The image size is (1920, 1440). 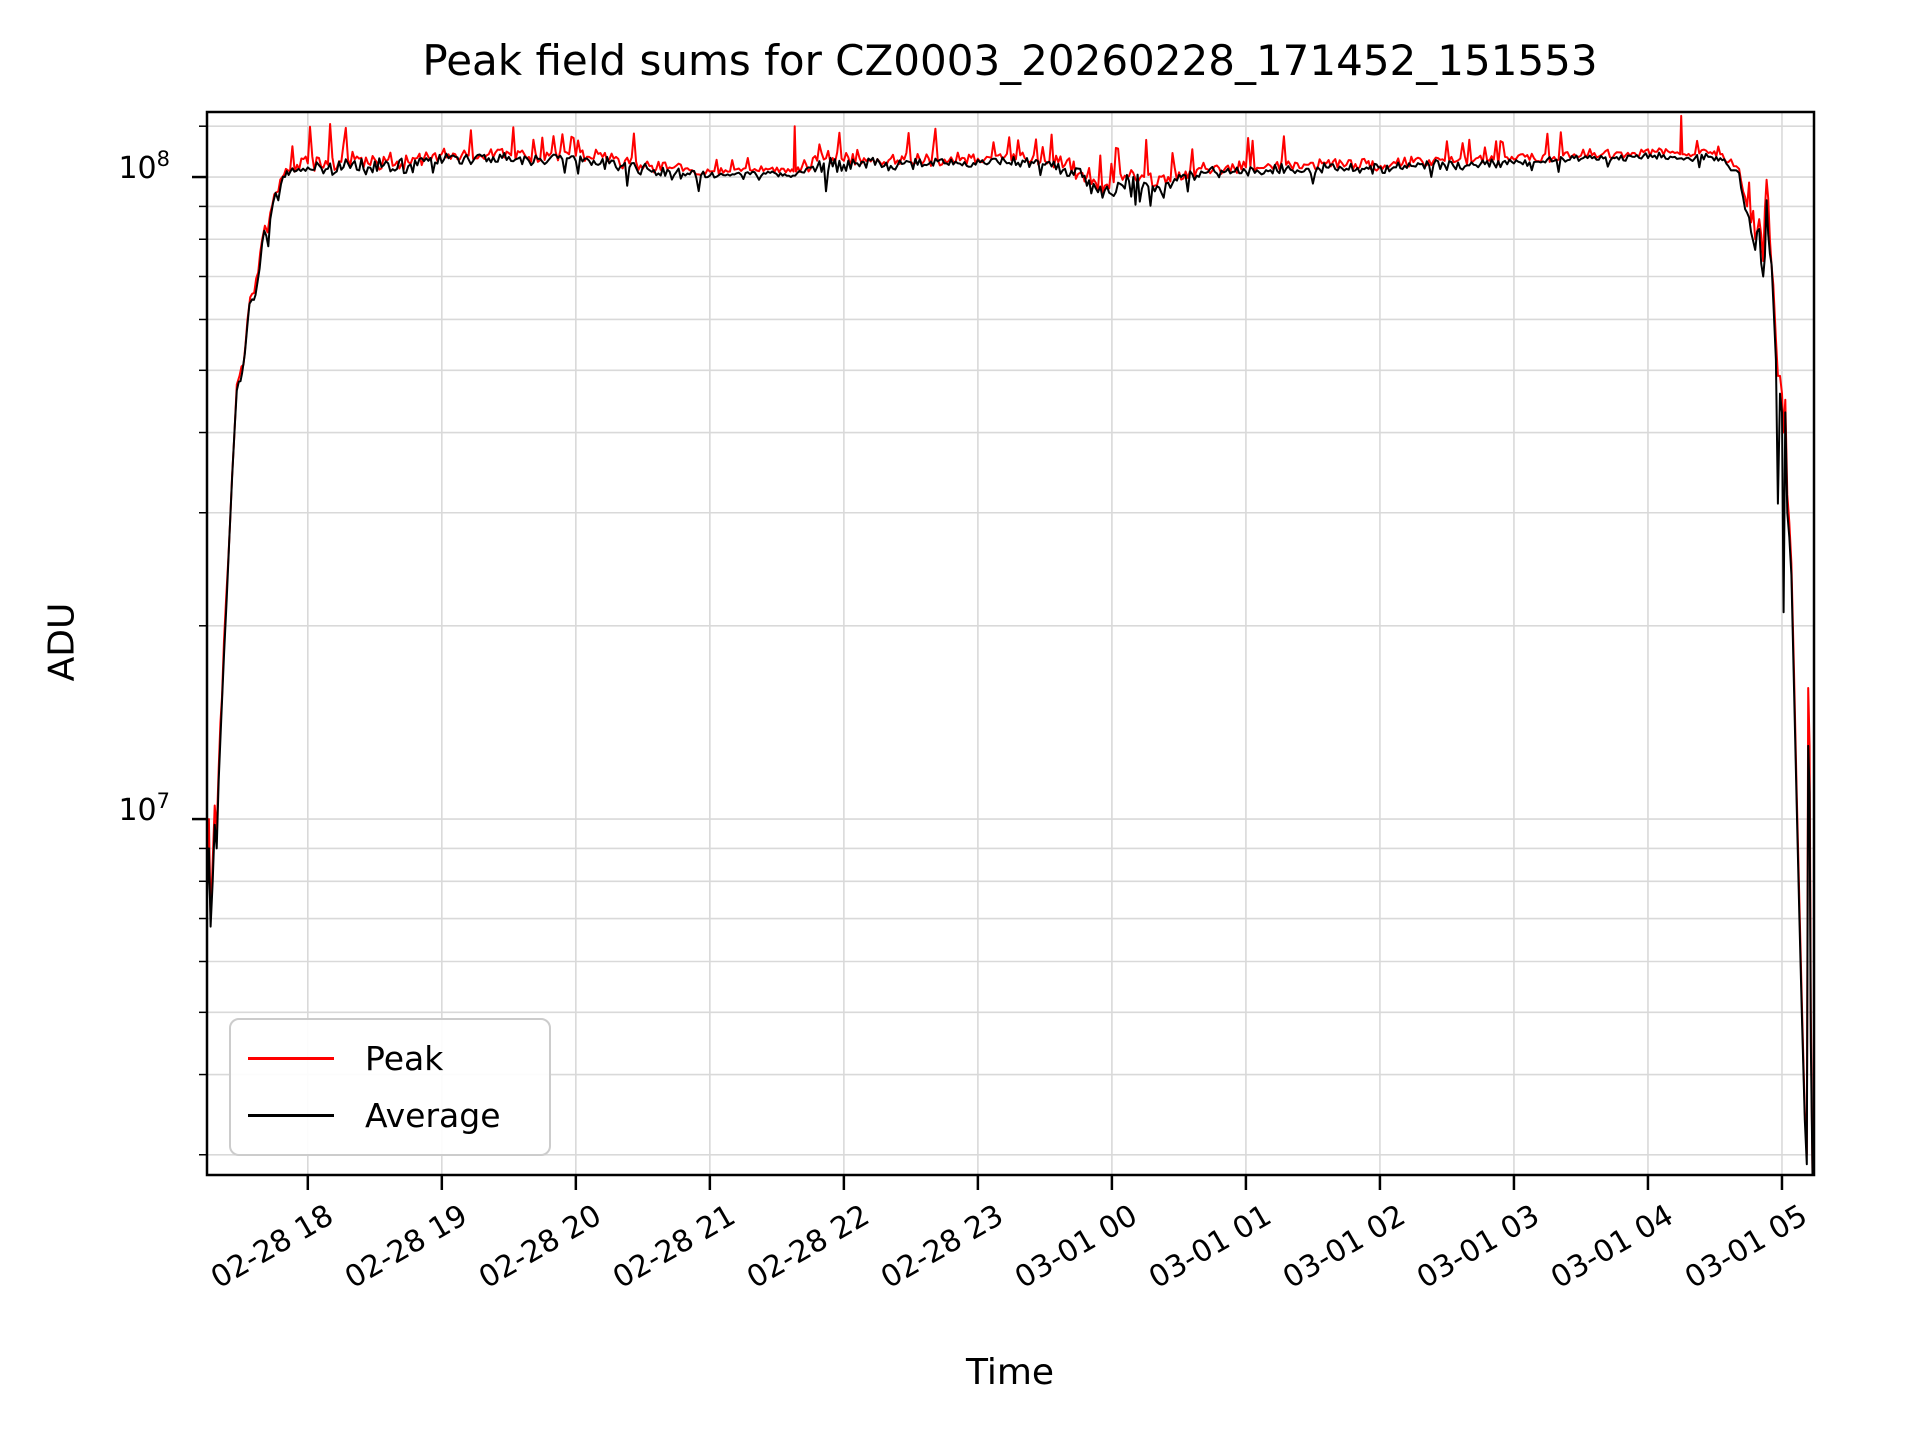 What do you see at coordinates (291, 1058) in the screenshot?
I see `peak-line-sample` at bounding box center [291, 1058].